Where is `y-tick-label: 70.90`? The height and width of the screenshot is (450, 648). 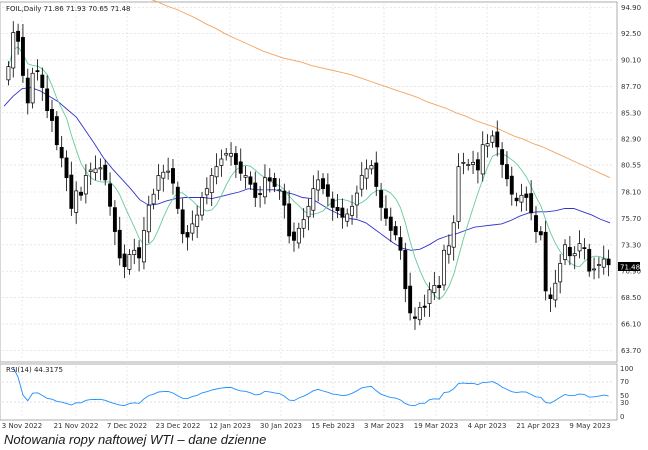 y-tick-label: 70.90 is located at coordinates (631, 272).